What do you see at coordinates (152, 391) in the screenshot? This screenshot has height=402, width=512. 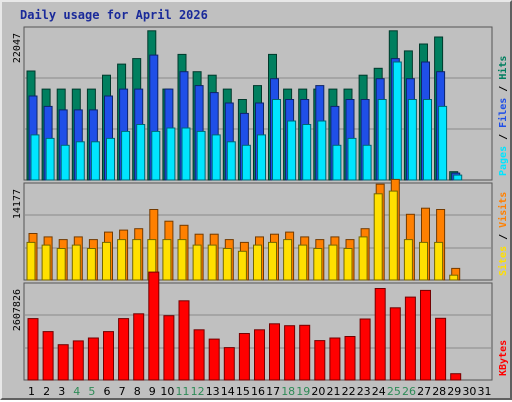 I see `x-tick-label: 9` at bounding box center [152, 391].